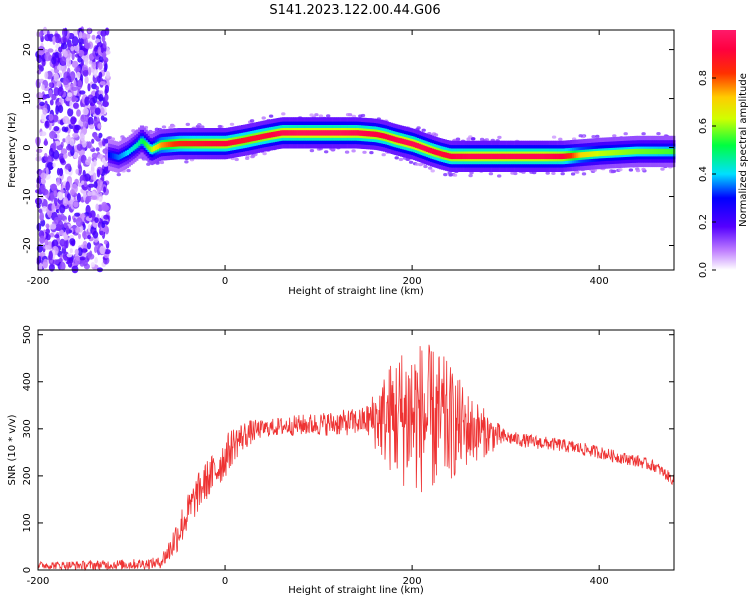 The width and height of the screenshot is (750, 600). What do you see at coordinates (703, 222) in the screenshot?
I see `colorbar-tick-label: 0.2` at bounding box center [703, 222].